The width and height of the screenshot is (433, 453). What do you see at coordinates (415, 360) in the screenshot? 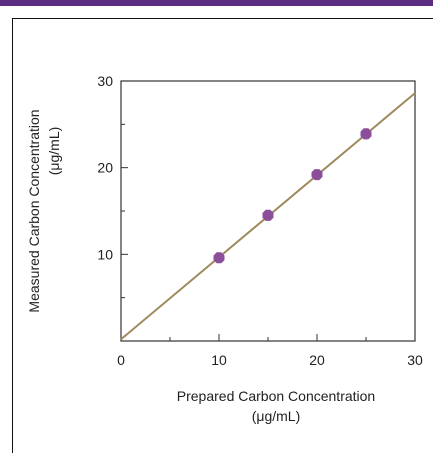
I see `x-tick-label: 30` at bounding box center [415, 360].